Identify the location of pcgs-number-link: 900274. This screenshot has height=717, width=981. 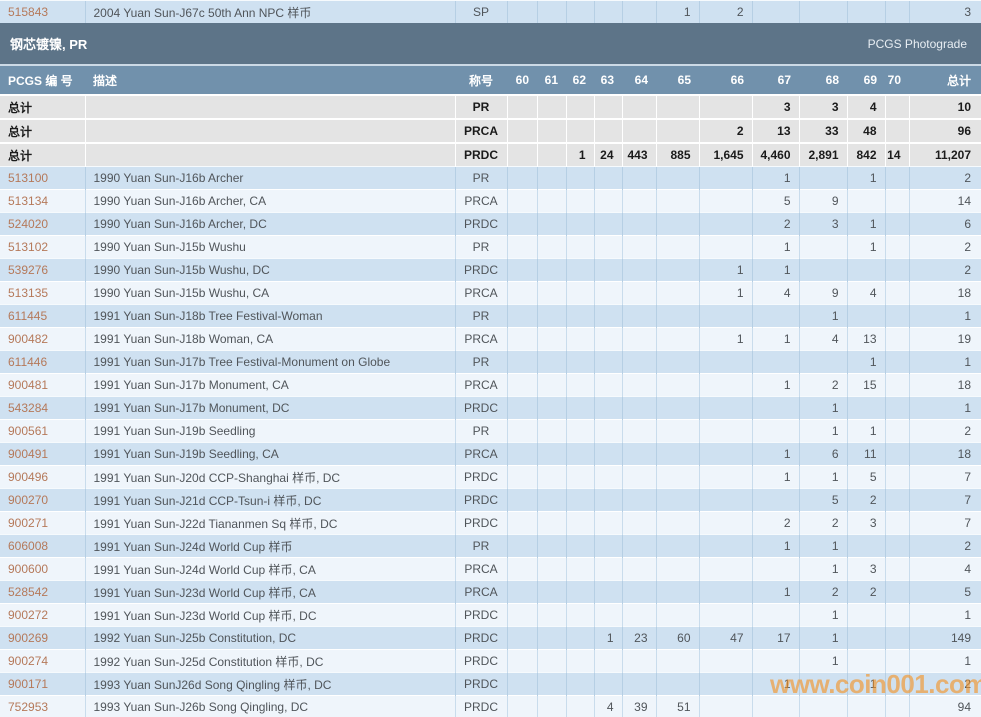
(28, 661).